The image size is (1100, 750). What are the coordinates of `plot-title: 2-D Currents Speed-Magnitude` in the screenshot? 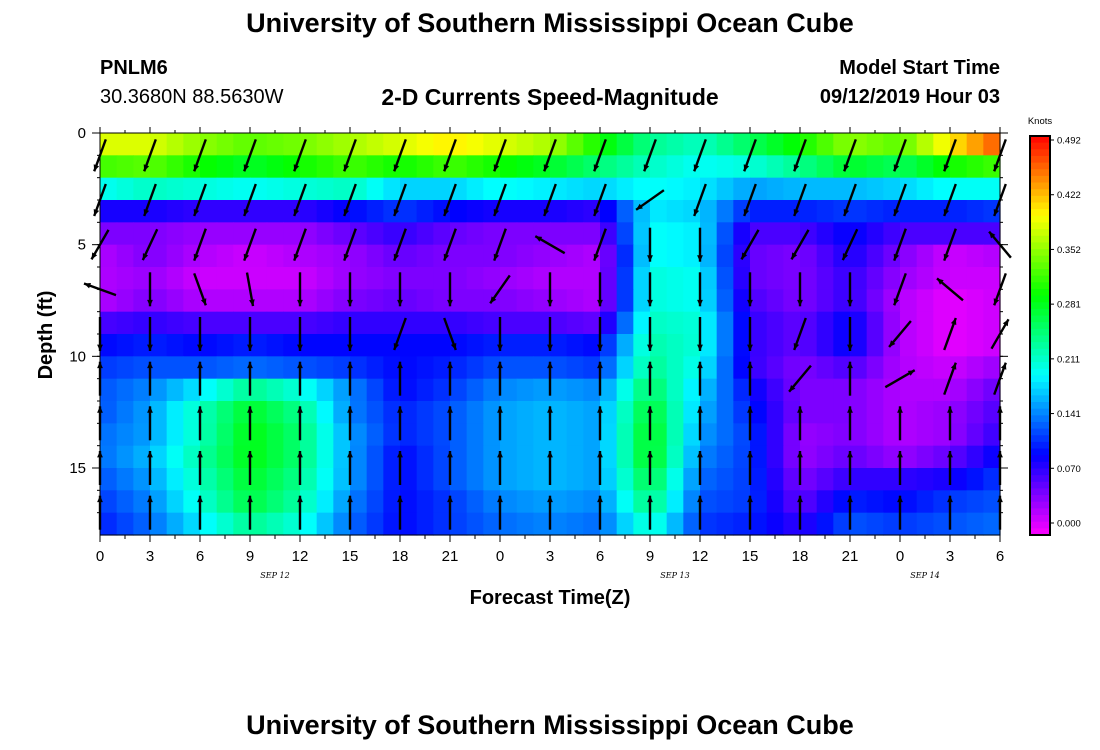 It's located at (550, 97).